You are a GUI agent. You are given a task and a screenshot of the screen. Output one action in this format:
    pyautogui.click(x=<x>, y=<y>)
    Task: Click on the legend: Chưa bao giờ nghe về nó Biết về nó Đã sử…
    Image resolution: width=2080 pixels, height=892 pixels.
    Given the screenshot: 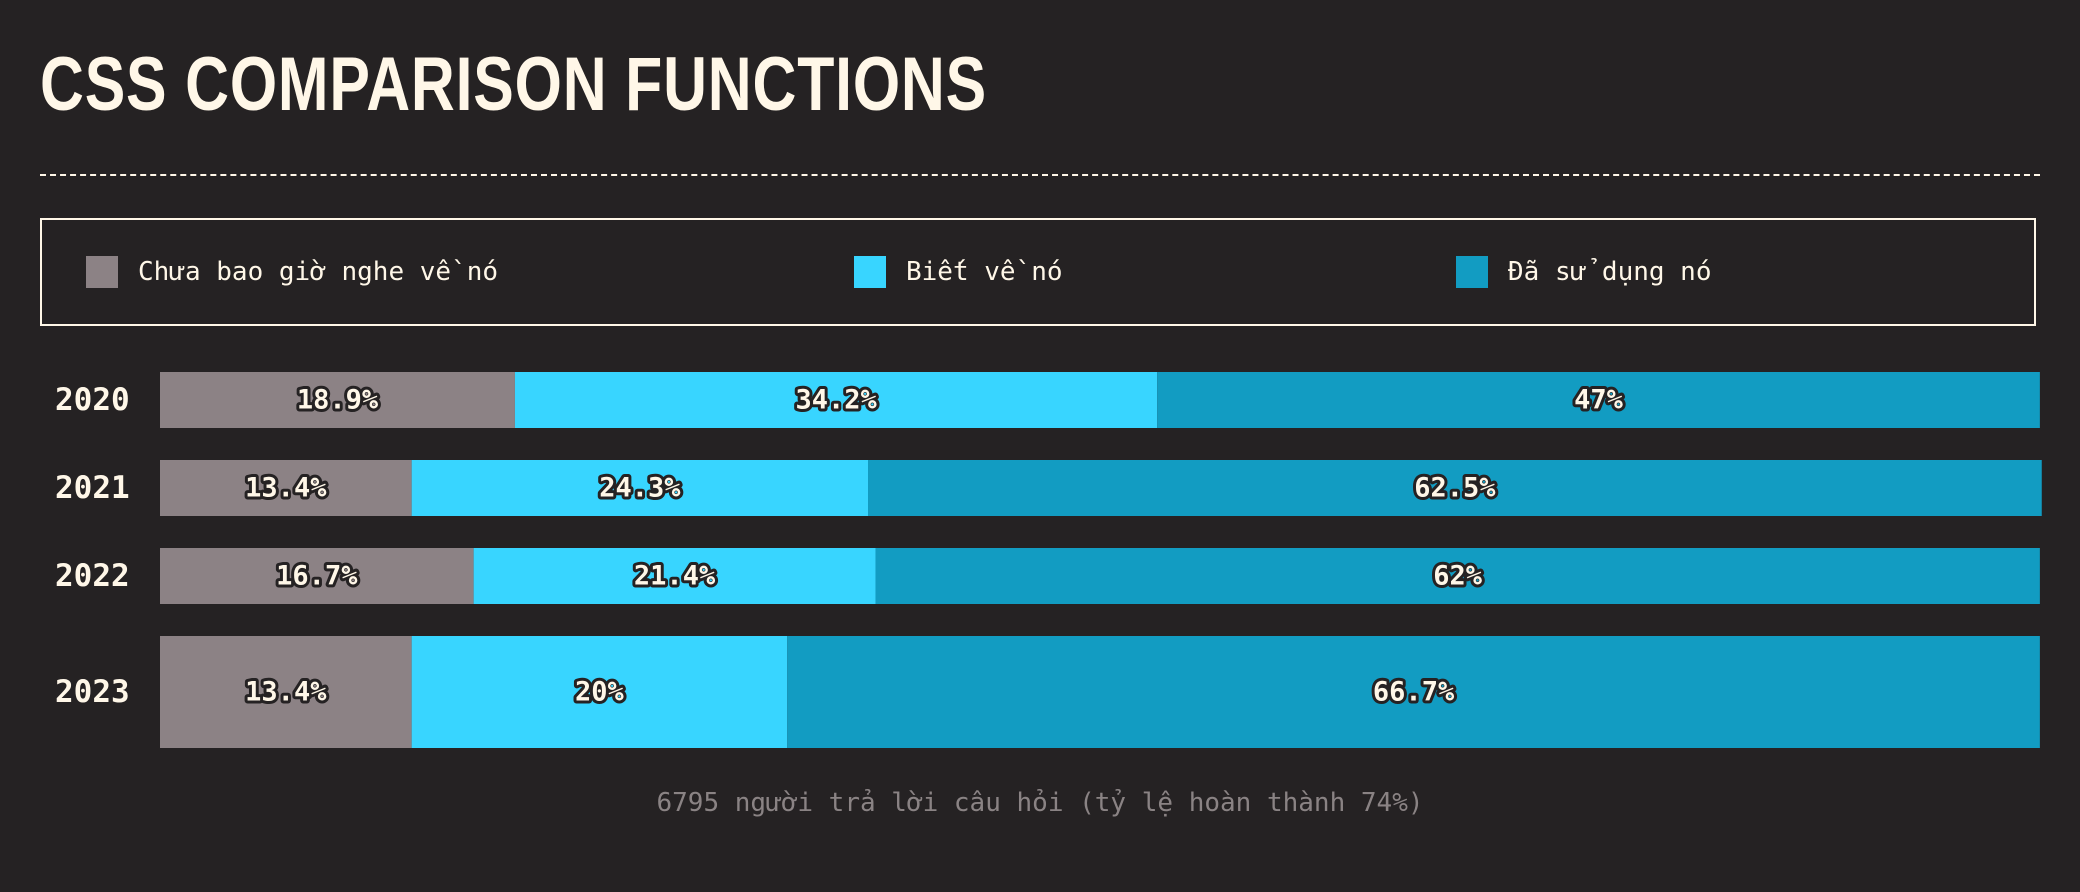 What is the action you would take?
    pyautogui.click(x=1038, y=272)
    